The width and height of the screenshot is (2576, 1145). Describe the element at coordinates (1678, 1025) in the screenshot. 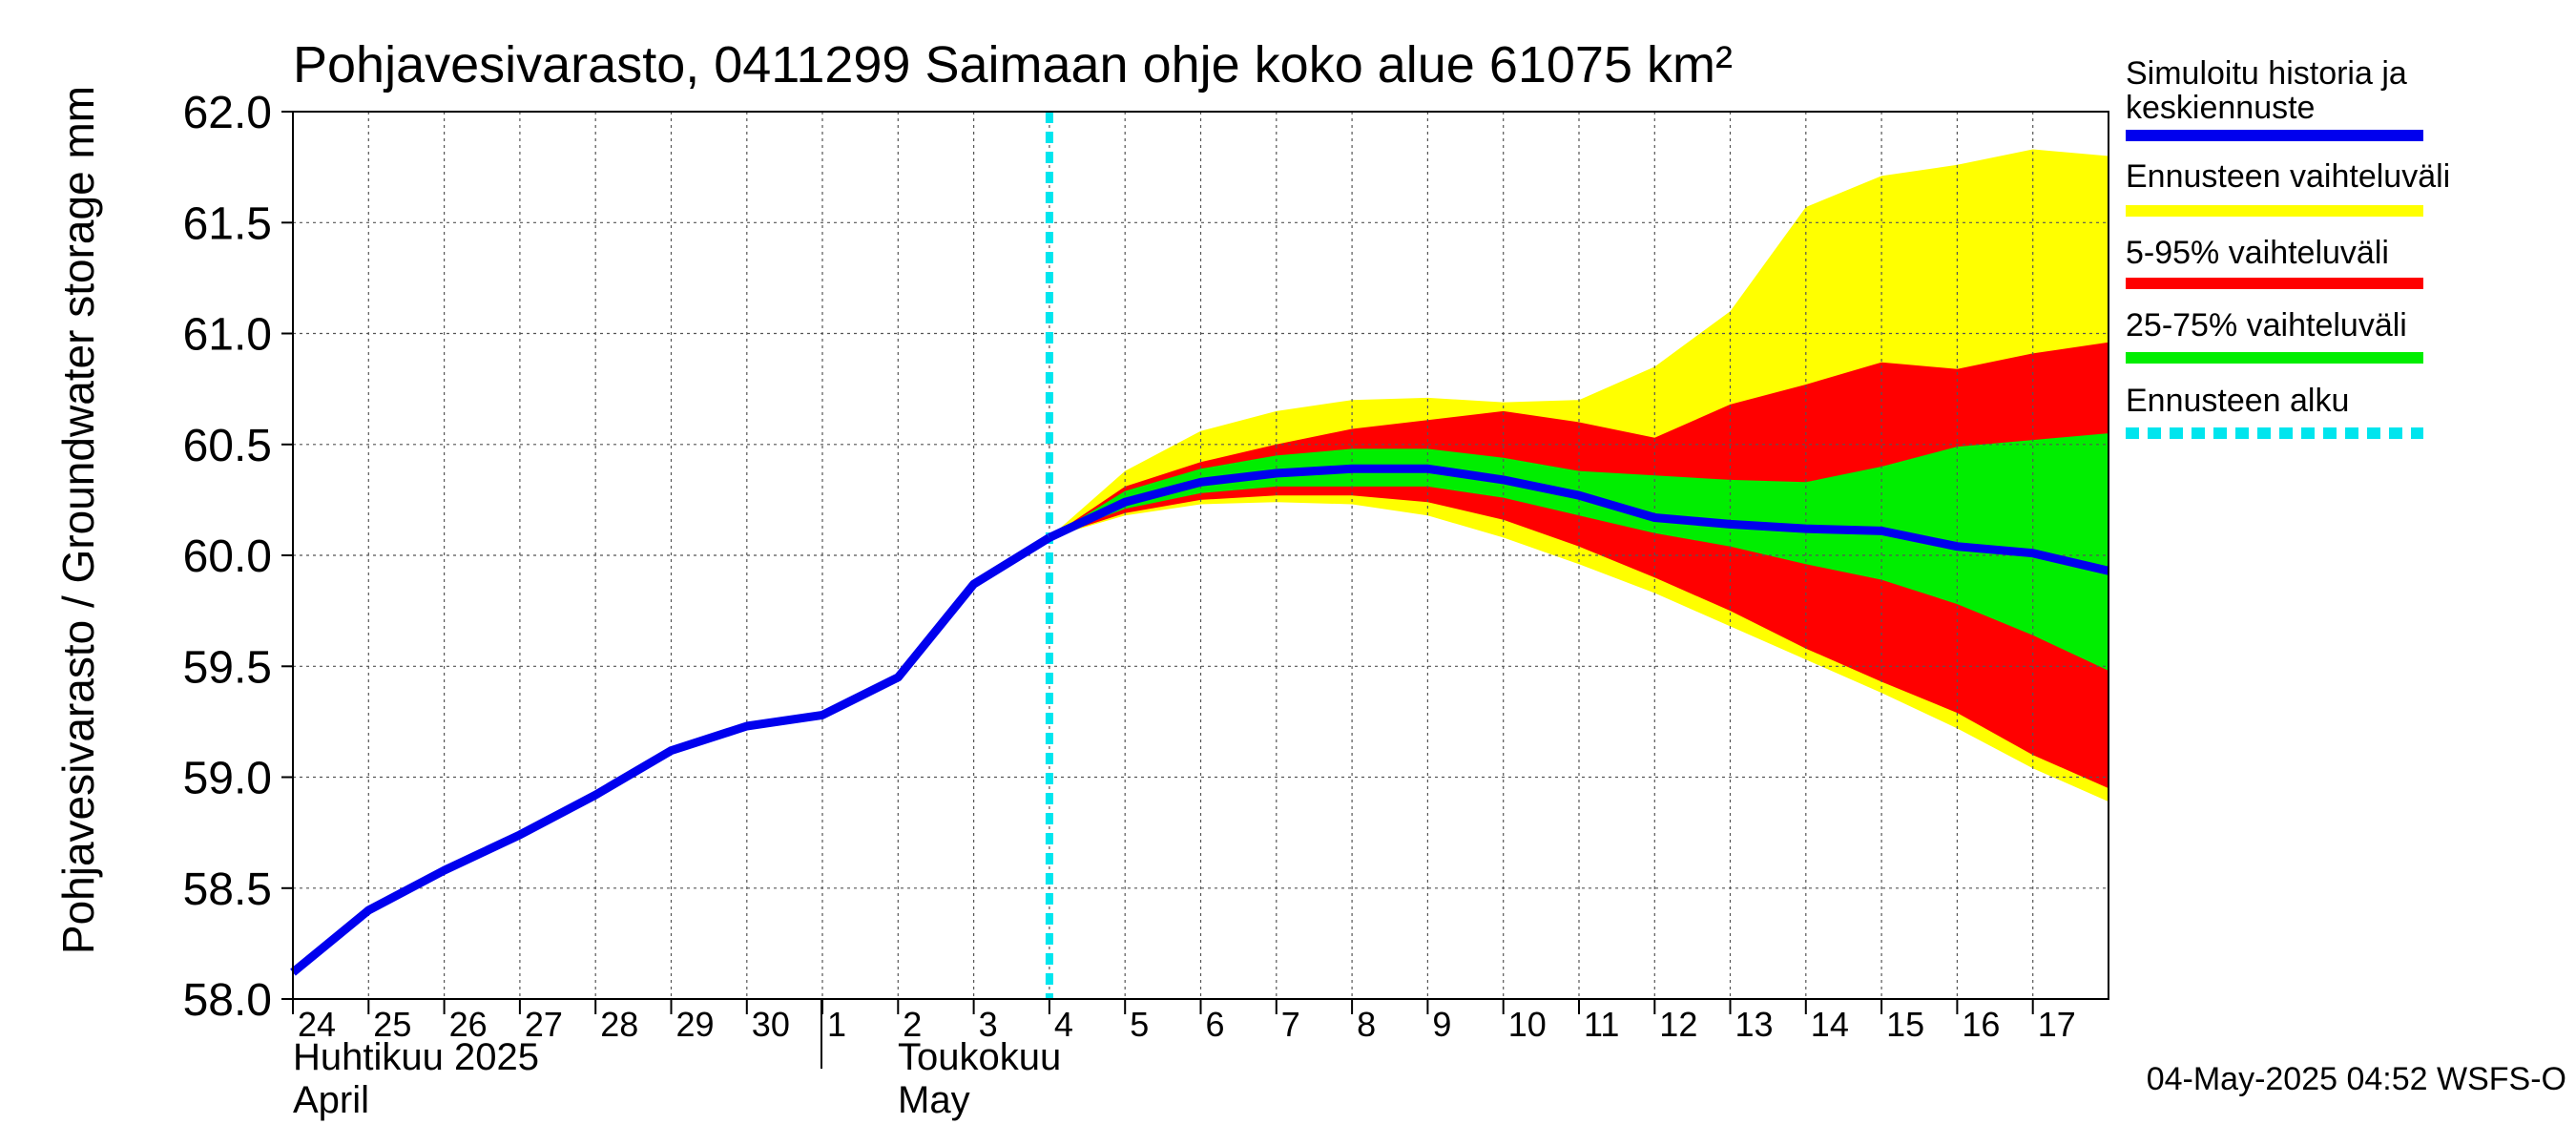

I see `x-tick-label: 12` at that location.